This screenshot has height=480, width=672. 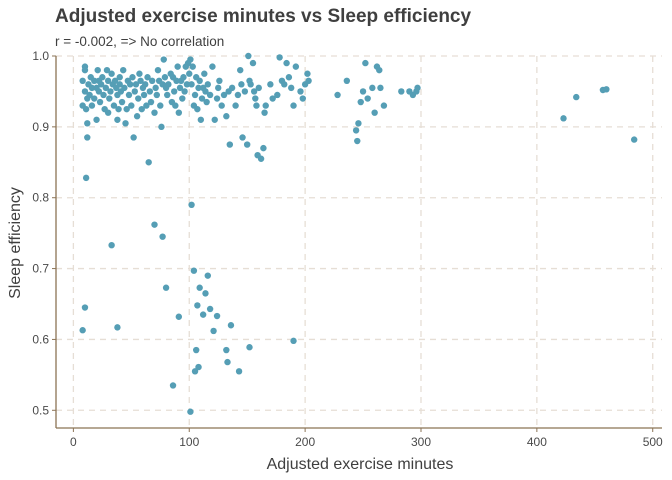 I want to click on y-tick-label: 0.9, so click(x=40, y=127).